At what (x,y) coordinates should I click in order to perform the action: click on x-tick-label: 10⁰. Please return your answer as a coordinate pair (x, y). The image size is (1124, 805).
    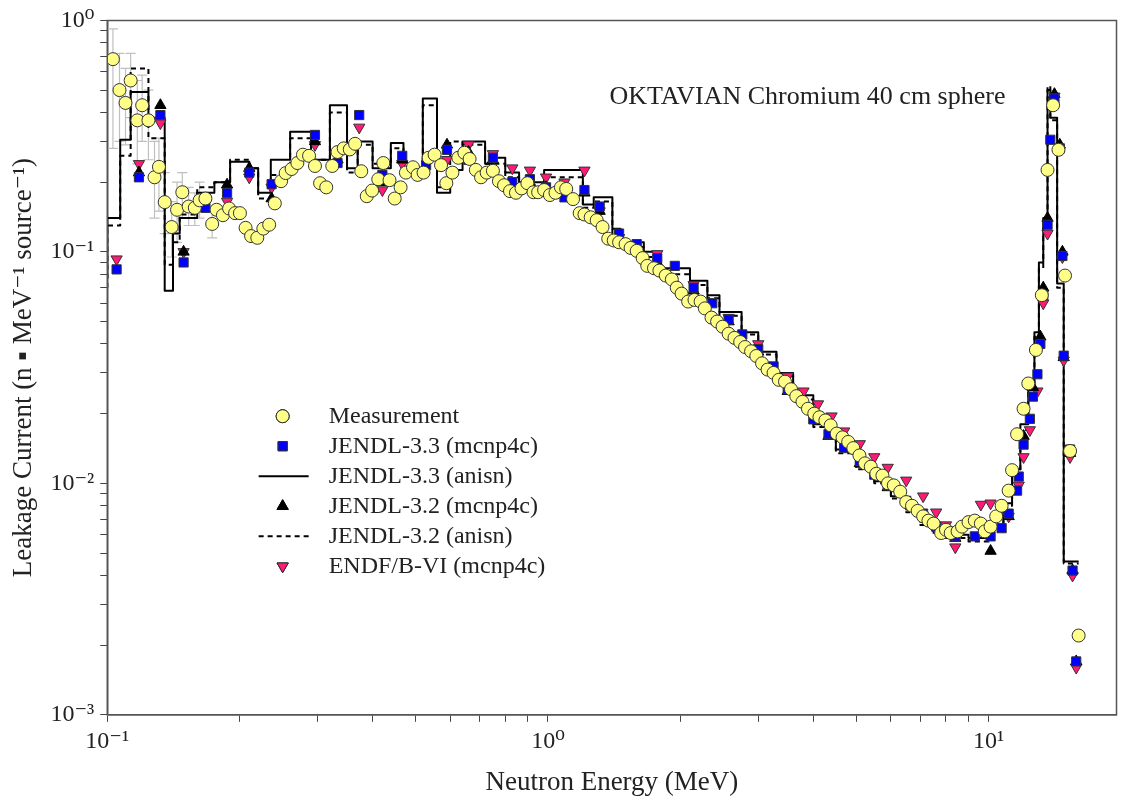
    Looking at the image, I should click on (548, 740).